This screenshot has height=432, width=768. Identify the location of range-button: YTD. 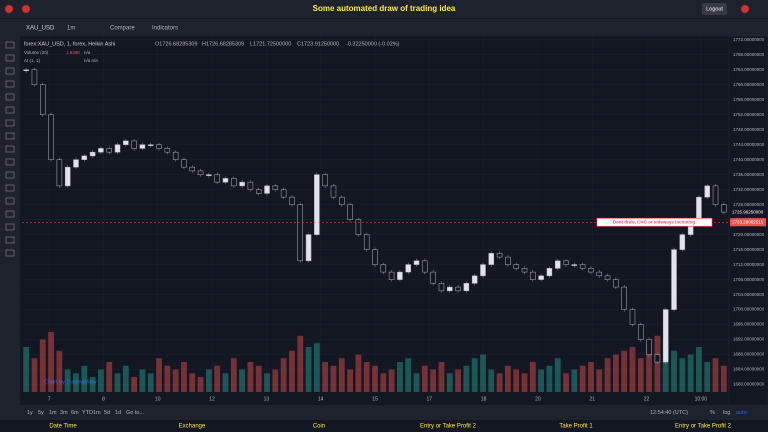
(87, 413).